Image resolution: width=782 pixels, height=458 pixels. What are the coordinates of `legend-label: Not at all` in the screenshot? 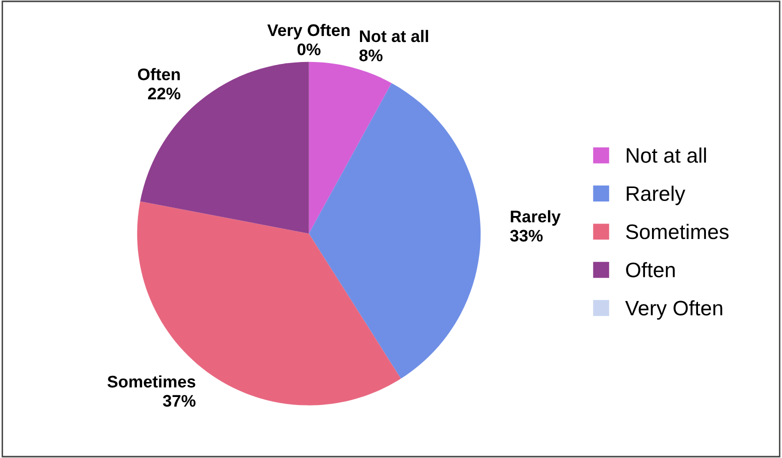 It's located at (666, 155).